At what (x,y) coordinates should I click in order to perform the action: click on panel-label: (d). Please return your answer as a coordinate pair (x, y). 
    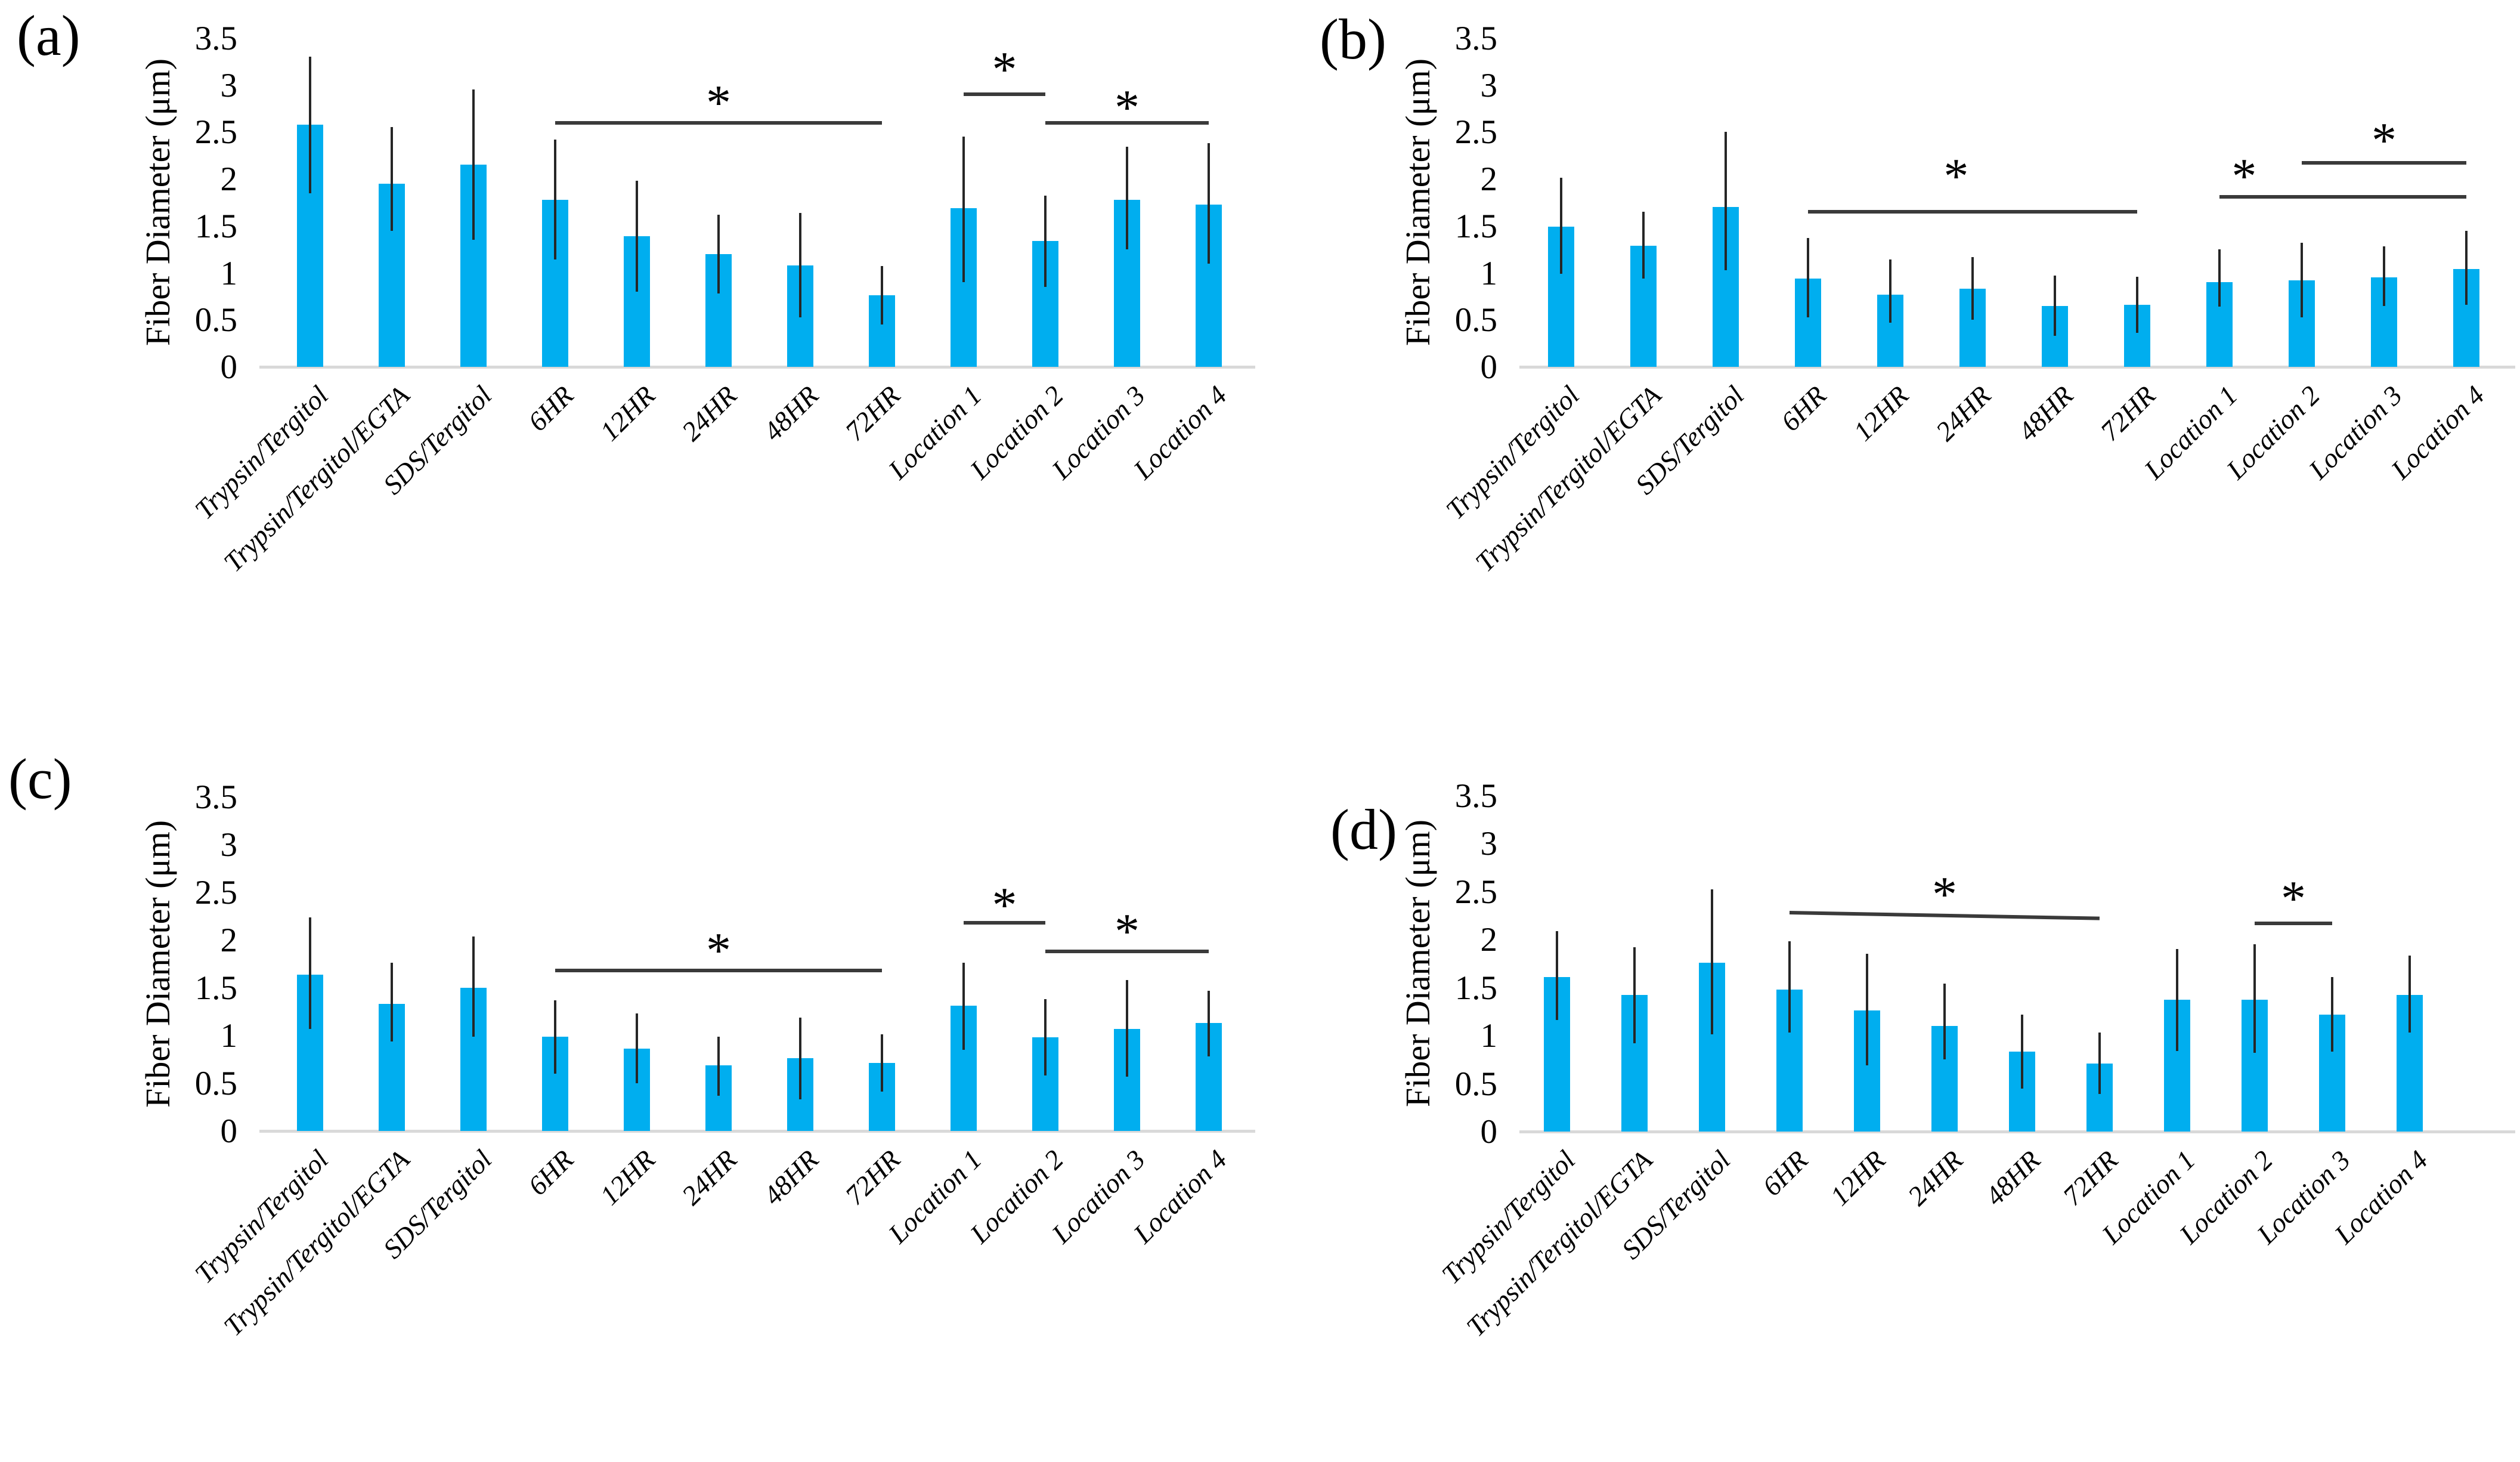
    Looking at the image, I should click on (1363, 829).